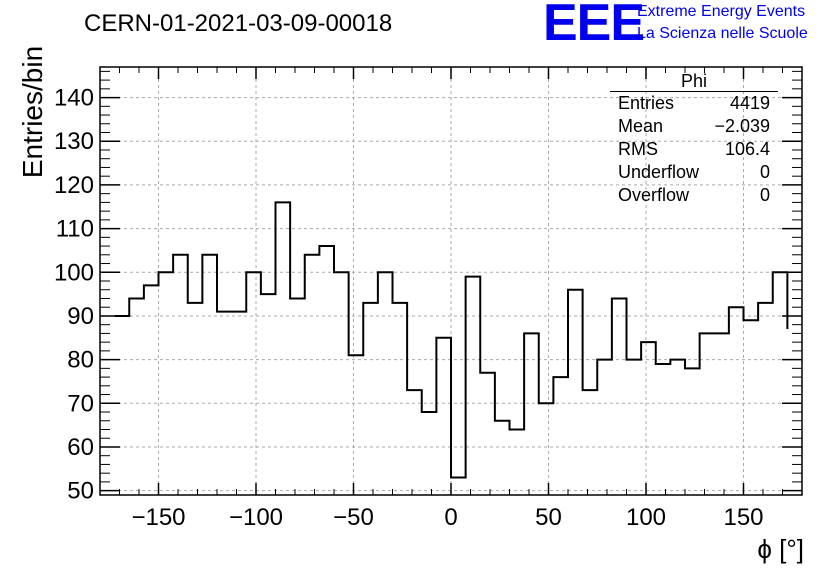 The height and width of the screenshot is (572, 836). Describe the element at coordinates (646, 517) in the screenshot. I see `x-tick-label: 100` at that location.